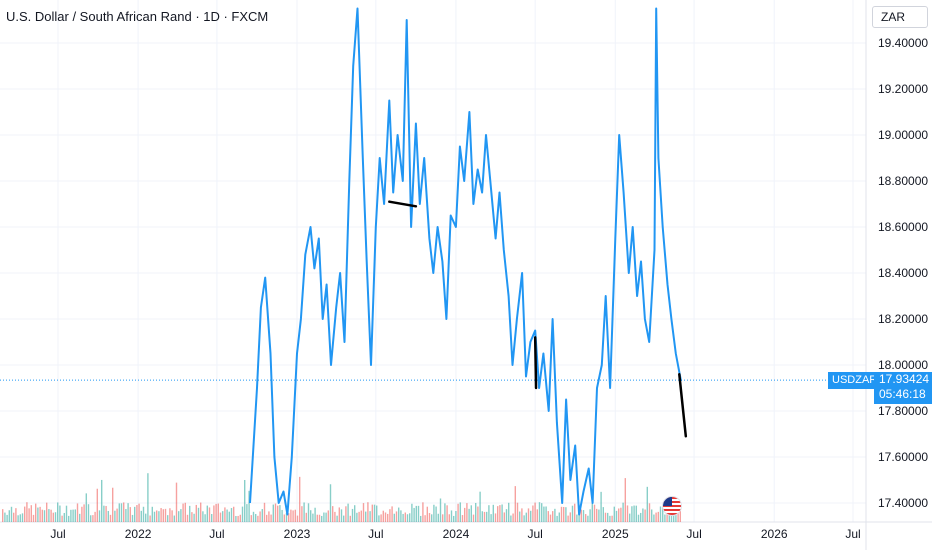  I want to click on last-price-value: 17.93424, so click(904, 379).